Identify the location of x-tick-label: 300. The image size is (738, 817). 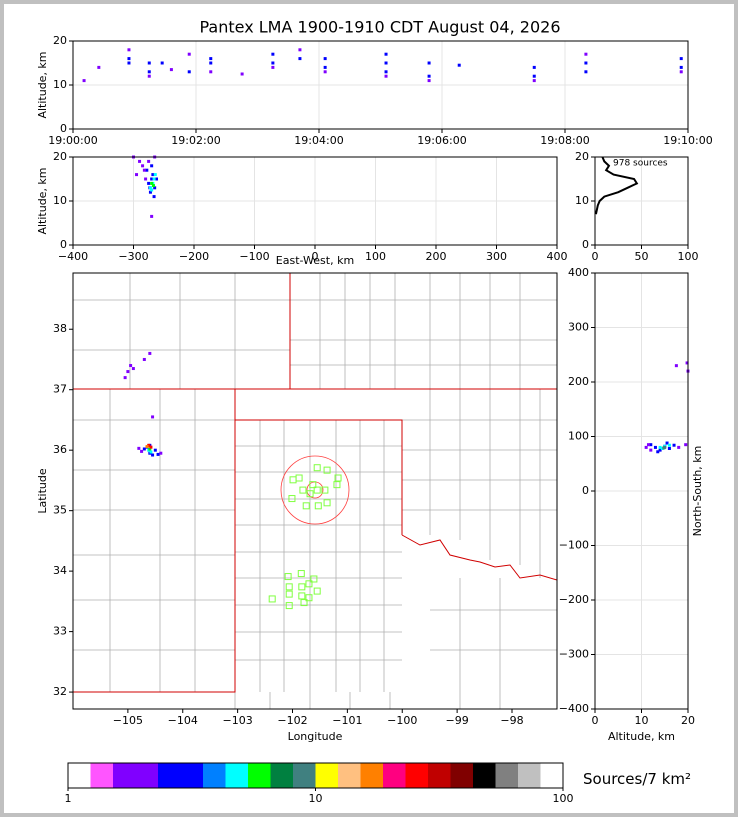
(496, 256).